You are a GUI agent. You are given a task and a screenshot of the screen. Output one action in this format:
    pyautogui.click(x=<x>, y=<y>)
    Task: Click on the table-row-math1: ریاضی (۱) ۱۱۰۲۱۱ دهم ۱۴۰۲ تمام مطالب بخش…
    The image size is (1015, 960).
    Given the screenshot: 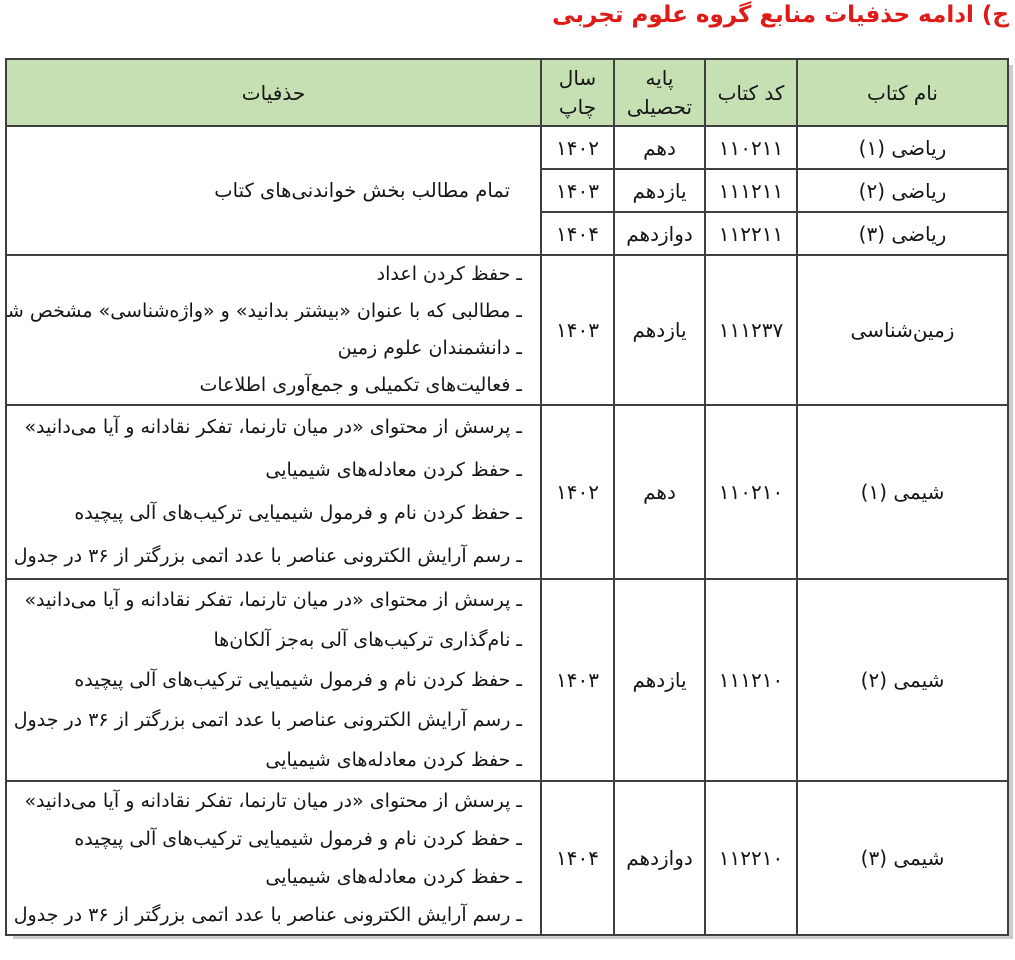 What is the action you would take?
    pyautogui.click(x=507, y=190)
    